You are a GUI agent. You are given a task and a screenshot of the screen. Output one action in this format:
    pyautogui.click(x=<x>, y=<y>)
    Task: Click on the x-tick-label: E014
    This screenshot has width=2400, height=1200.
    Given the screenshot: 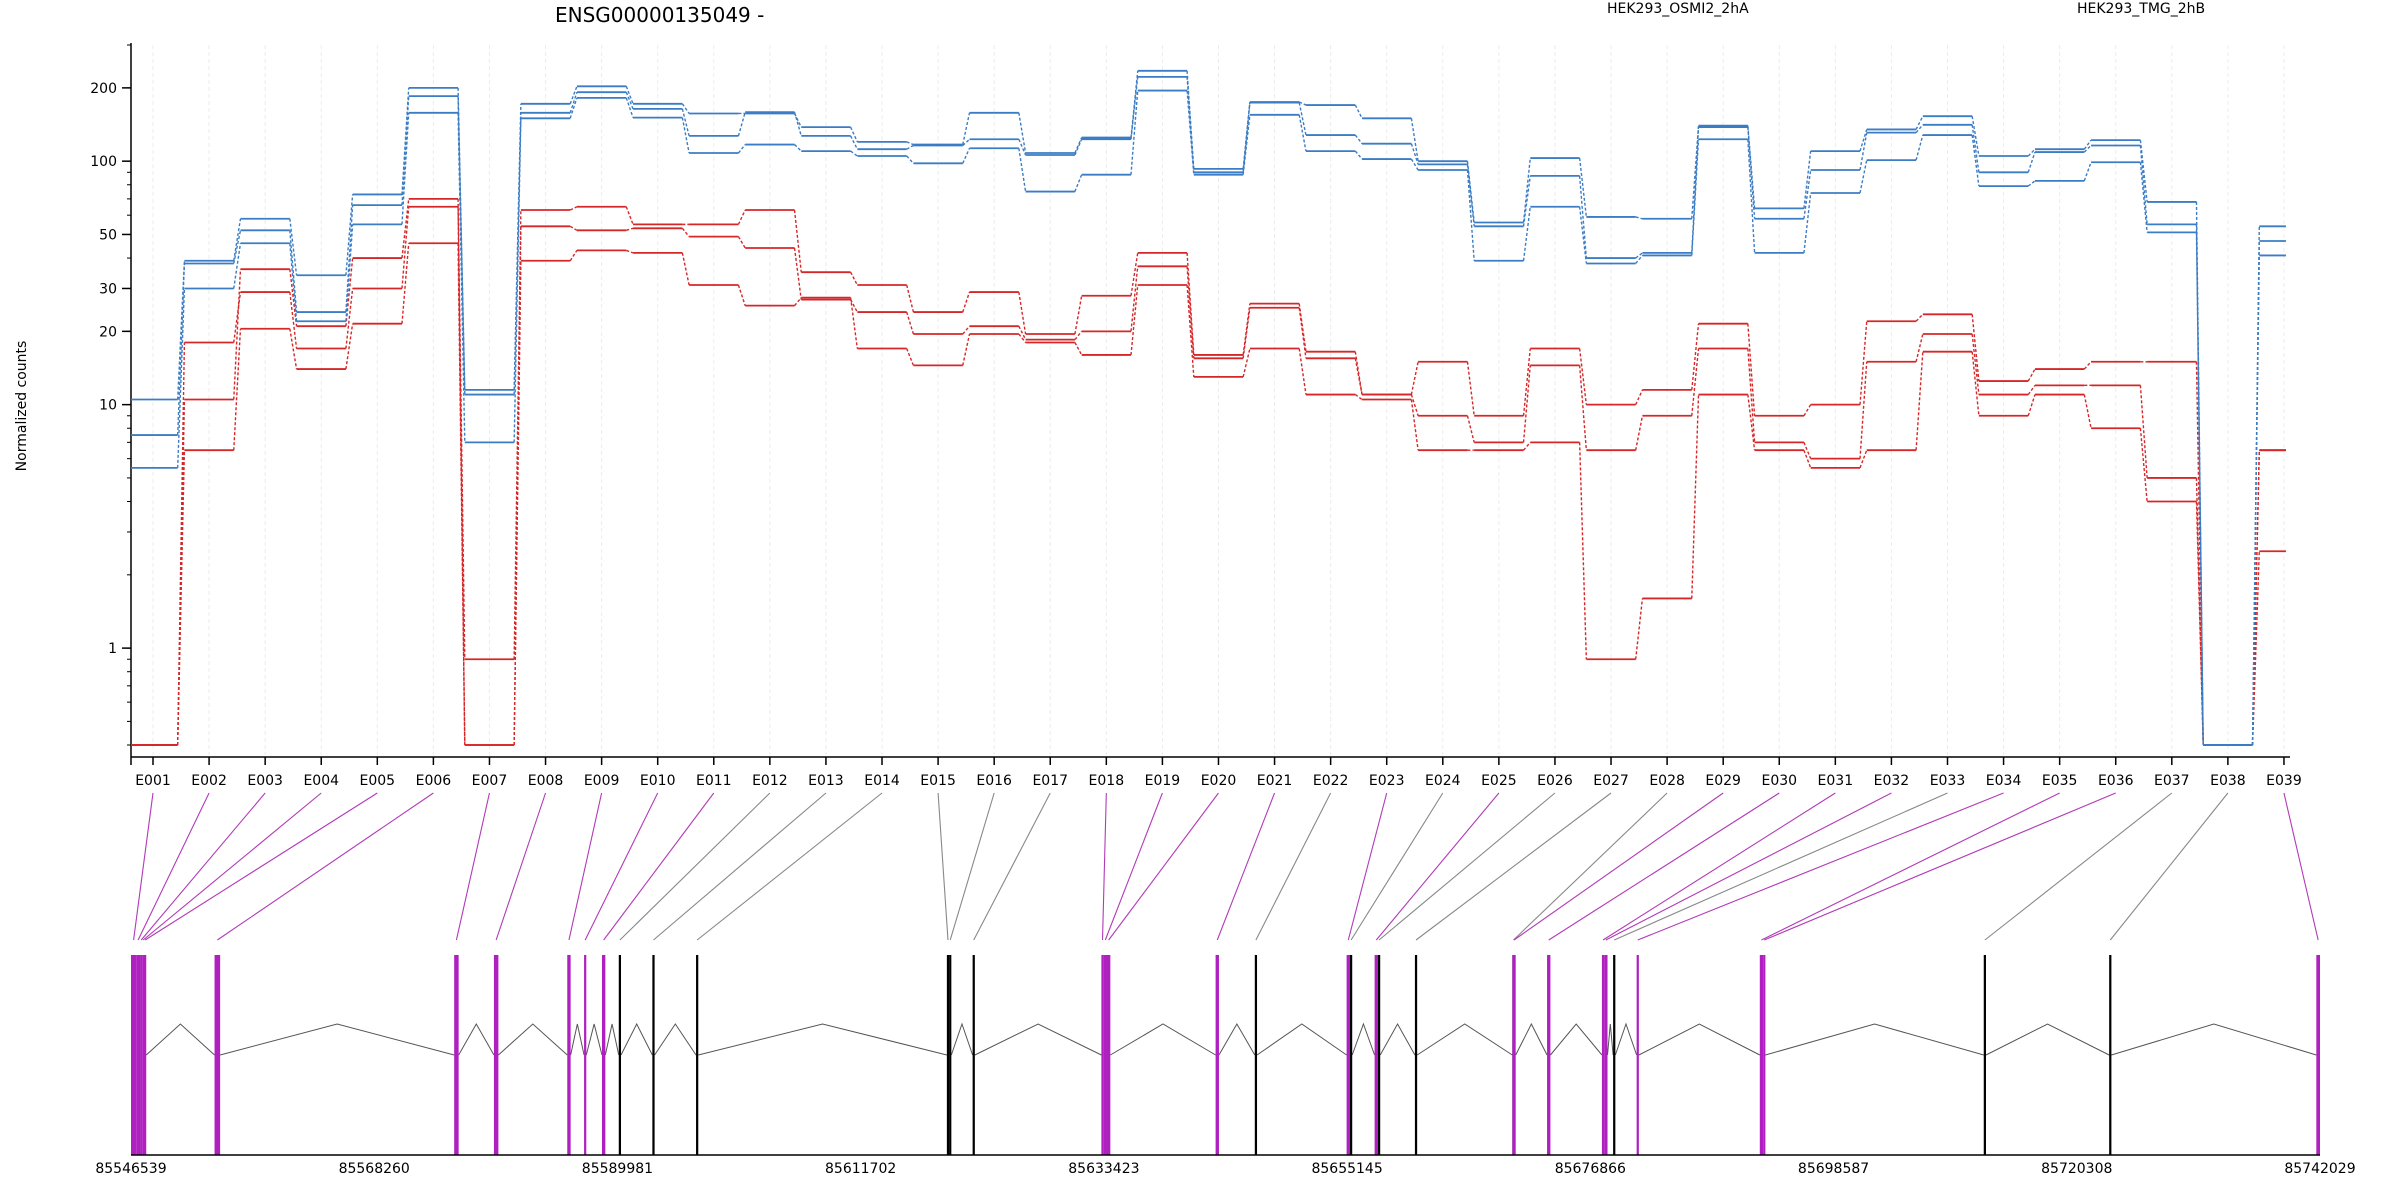 What is the action you would take?
    pyautogui.click(x=882, y=781)
    